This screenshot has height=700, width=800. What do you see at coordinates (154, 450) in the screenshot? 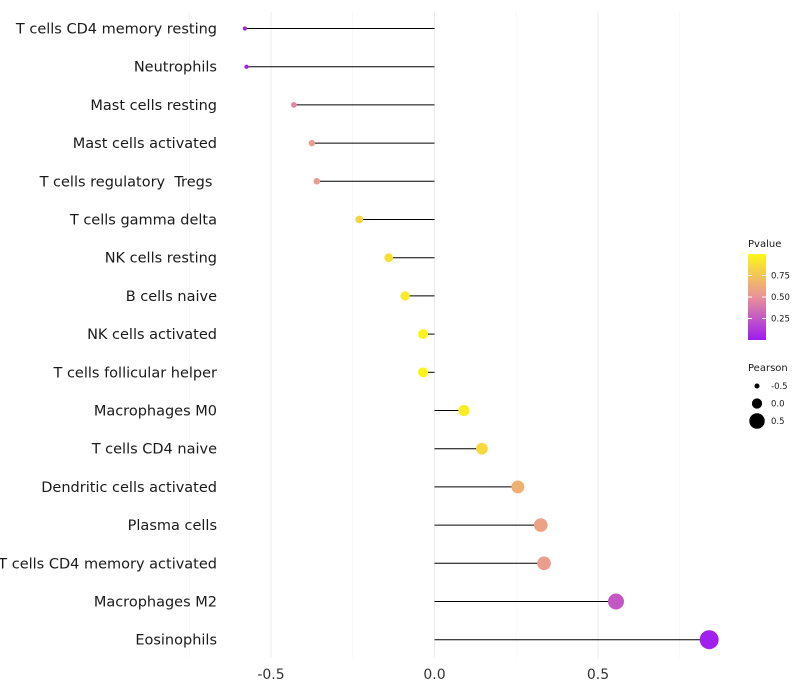
I see `y-tick-label: T cells CD4 naive` at bounding box center [154, 450].